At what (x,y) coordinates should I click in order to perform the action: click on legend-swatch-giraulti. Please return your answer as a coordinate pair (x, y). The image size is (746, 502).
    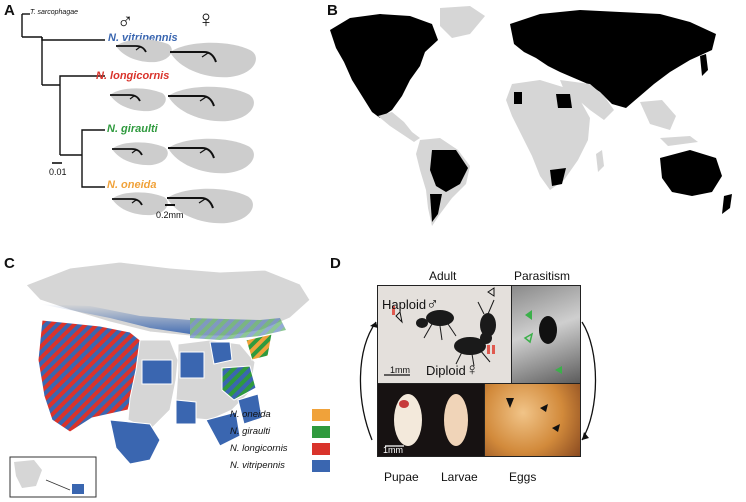
    Looking at the image, I should click on (321, 432).